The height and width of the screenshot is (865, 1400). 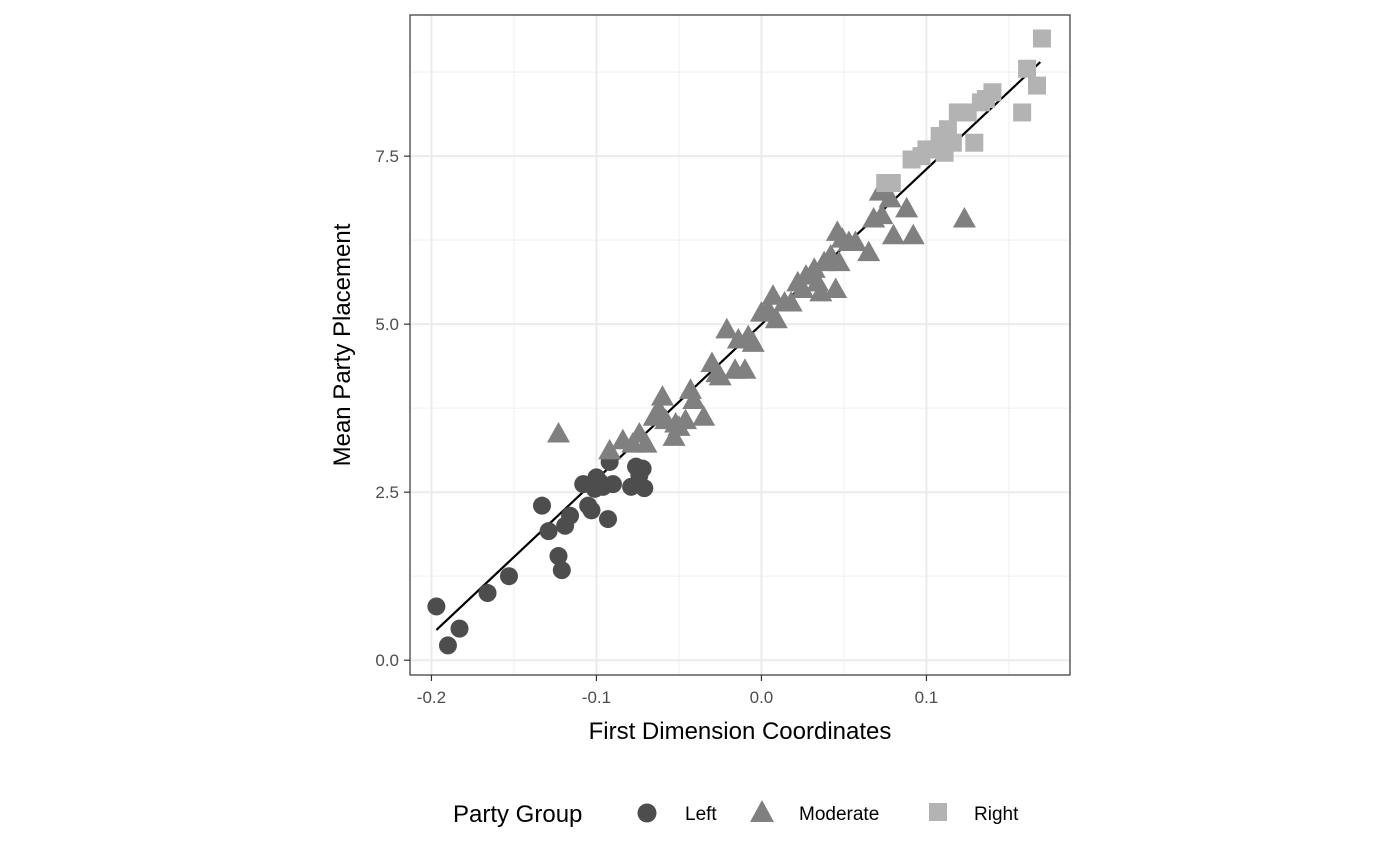 What do you see at coordinates (736, 814) in the screenshot?
I see `legend: Party Group Left Moderate Right` at bounding box center [736, 814].